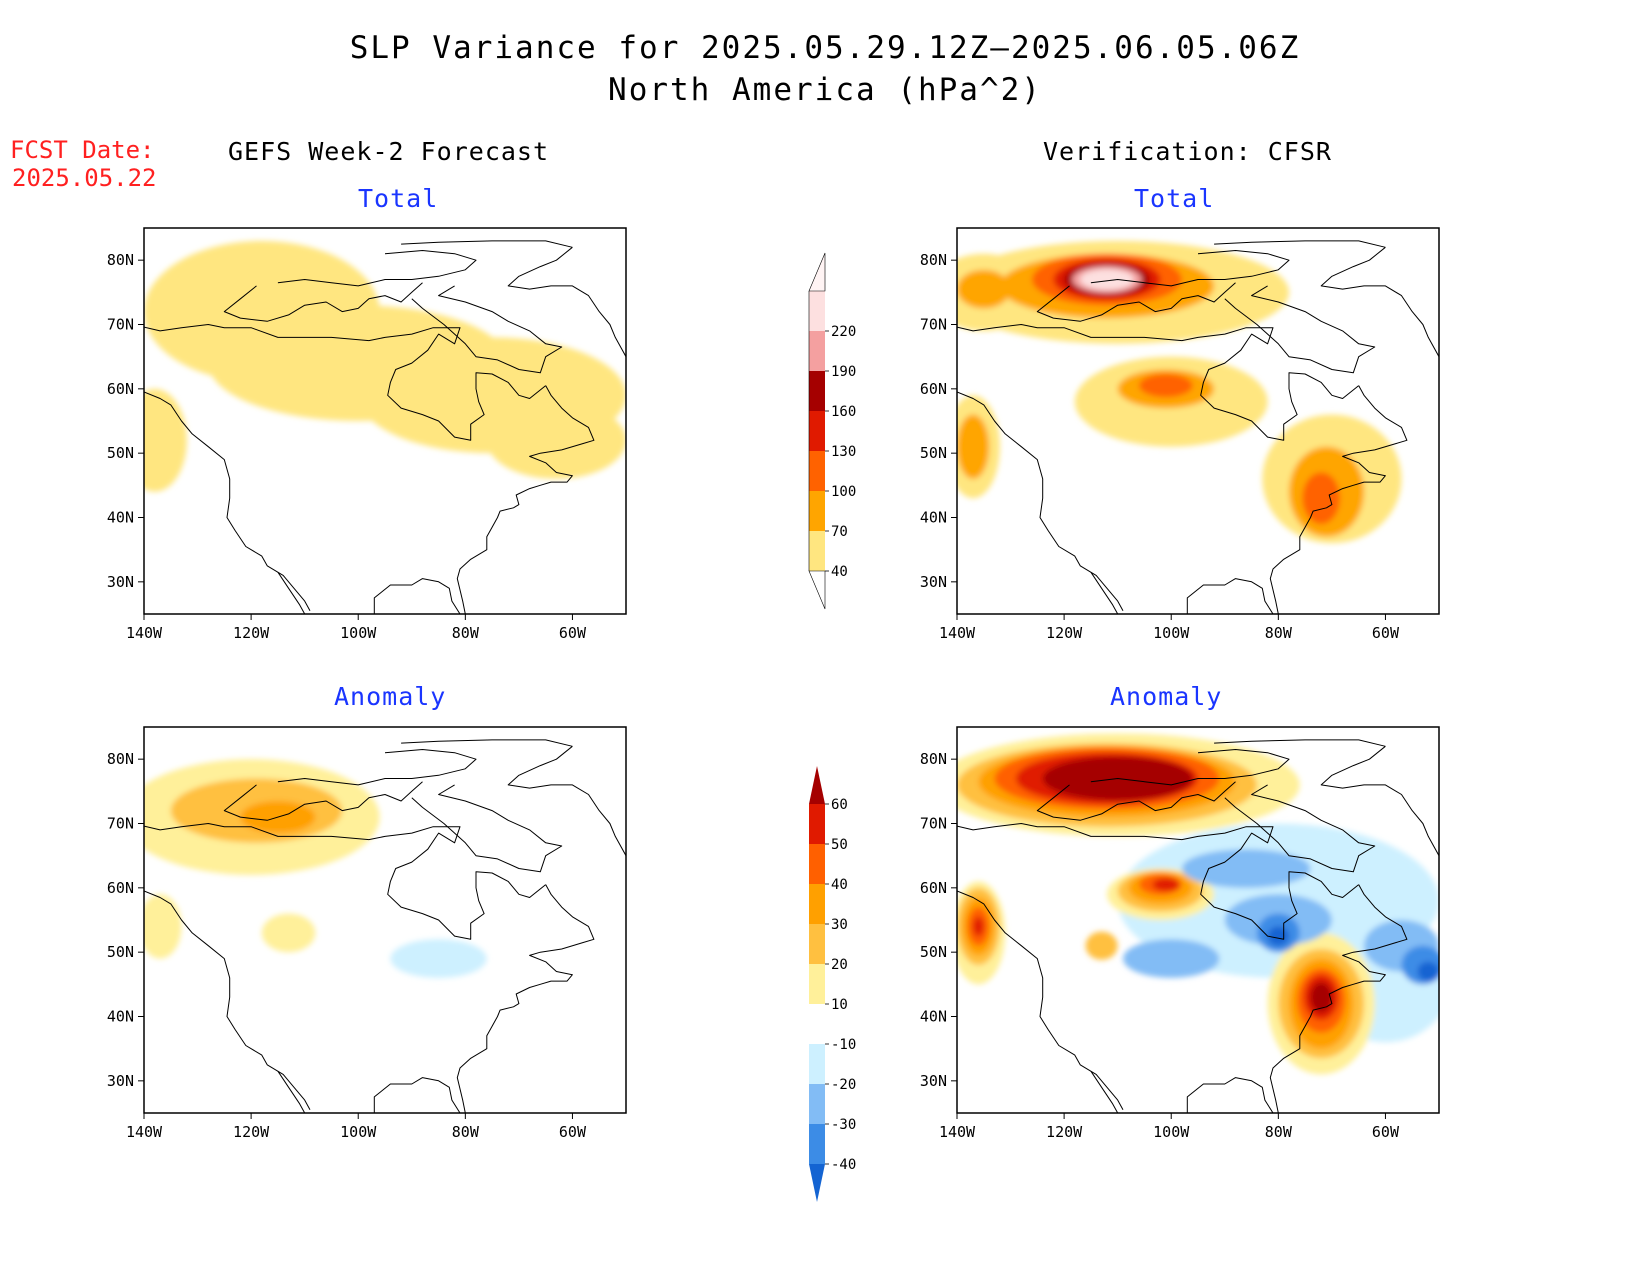 The image size is (1650, 1275). What do you see at coordinates (839, 845) in the screenshot?
I see `colorbar-label: 50` at bounding box center [839, 845].